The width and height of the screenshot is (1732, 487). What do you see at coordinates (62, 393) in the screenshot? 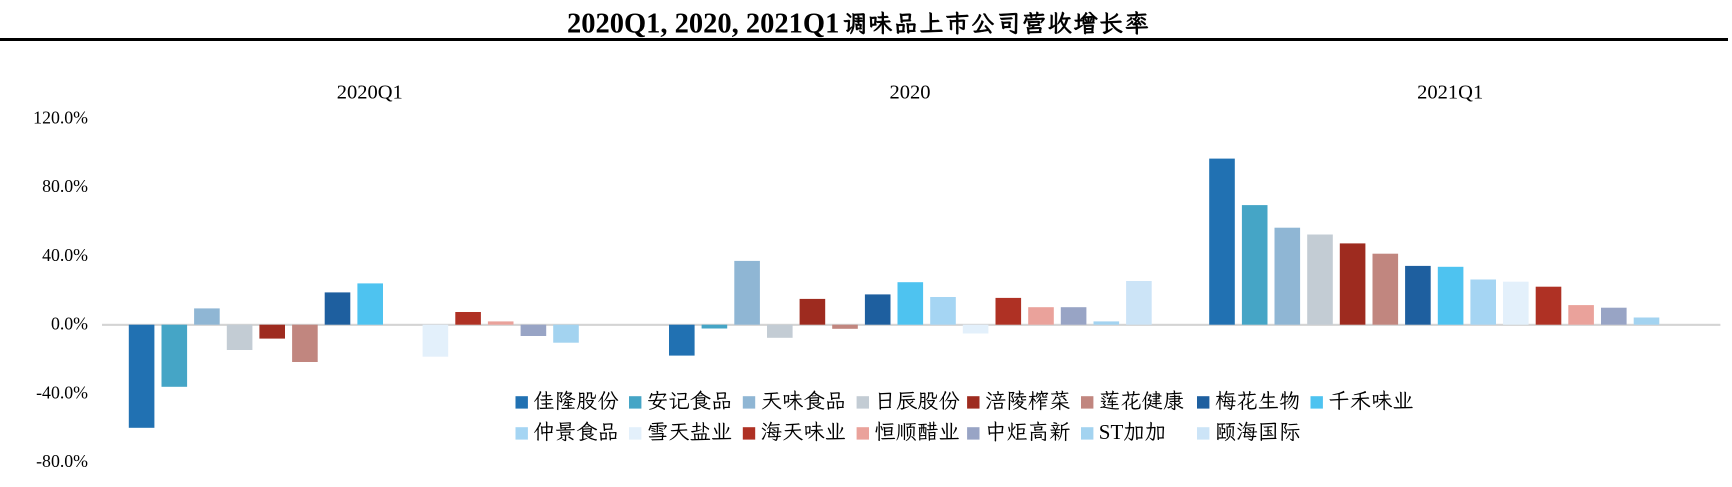
I see `svg-text: -40.0%` at bounding box center [62, 393].